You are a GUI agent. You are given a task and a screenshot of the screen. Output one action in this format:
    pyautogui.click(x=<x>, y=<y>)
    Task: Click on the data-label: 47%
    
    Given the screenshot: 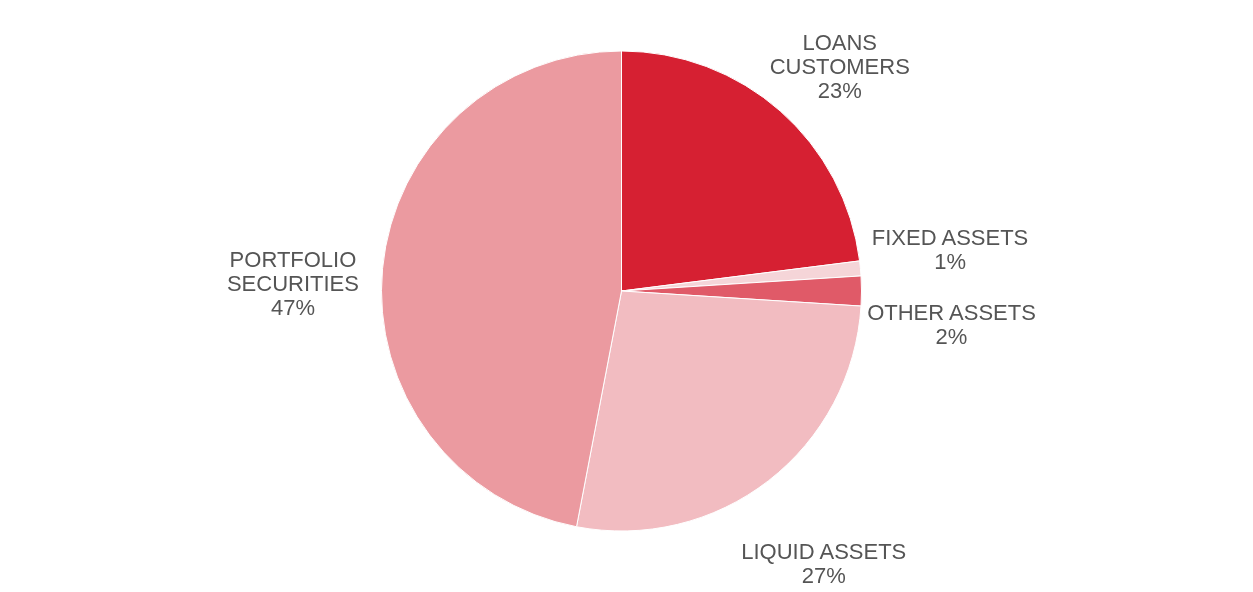 What is the action you would take?
    pyautogui.click(x=292, y=307)
    